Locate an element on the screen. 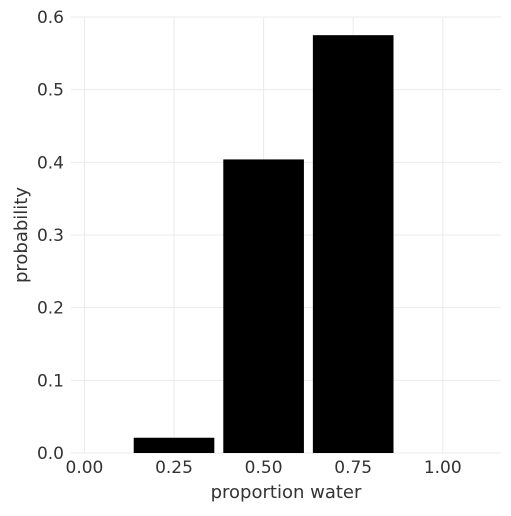 The height and width of the screenshot is (516, 511). x-tick-labels: 0.00 0.25 0.50 0.75 1.00 is located at coordinates (264, 468).